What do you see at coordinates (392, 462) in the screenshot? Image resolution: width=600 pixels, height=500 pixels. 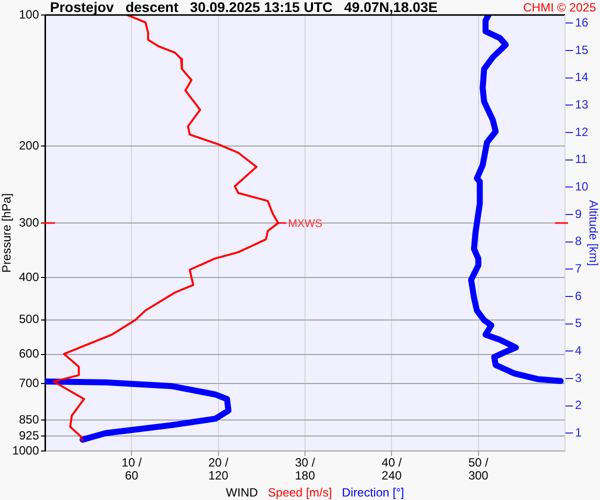 I see `x-tick-label: 40 /` at bounding box center [392, 462].